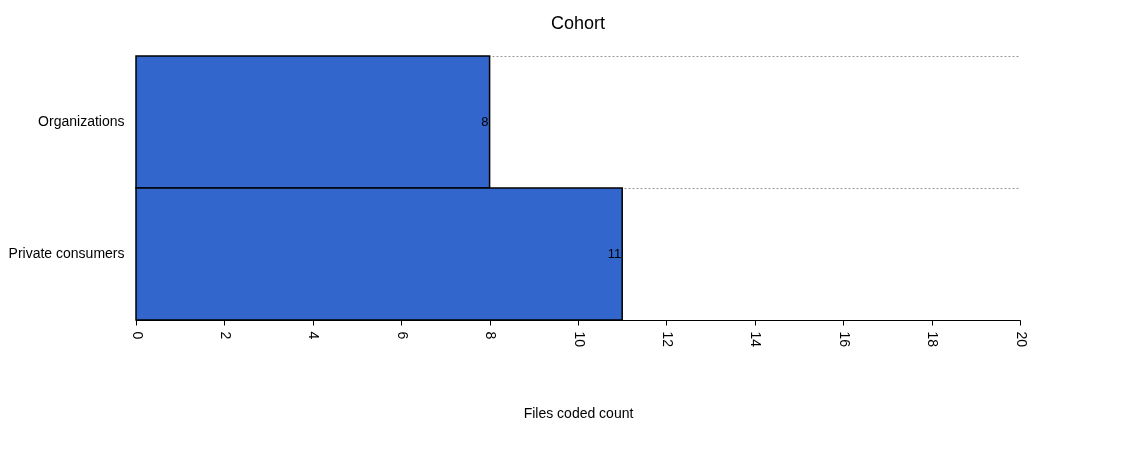 Image resolution: width=1141 pixels, height=463 pixels. What do you see at coordinates (66, 253) in the screenshot?
I see `y-tick-label: Private consumers` at bounding box center [66, 253].